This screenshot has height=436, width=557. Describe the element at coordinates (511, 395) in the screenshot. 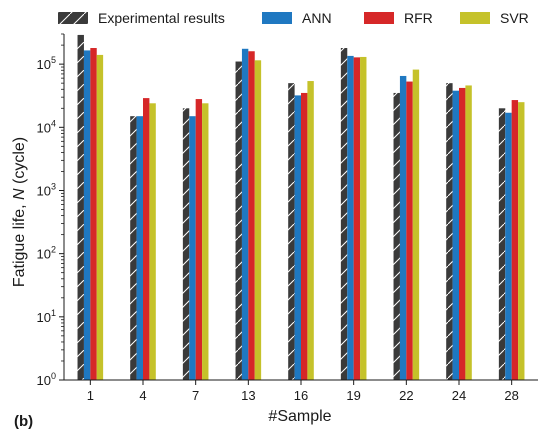

I see `x-tick-label: 28` at that location.